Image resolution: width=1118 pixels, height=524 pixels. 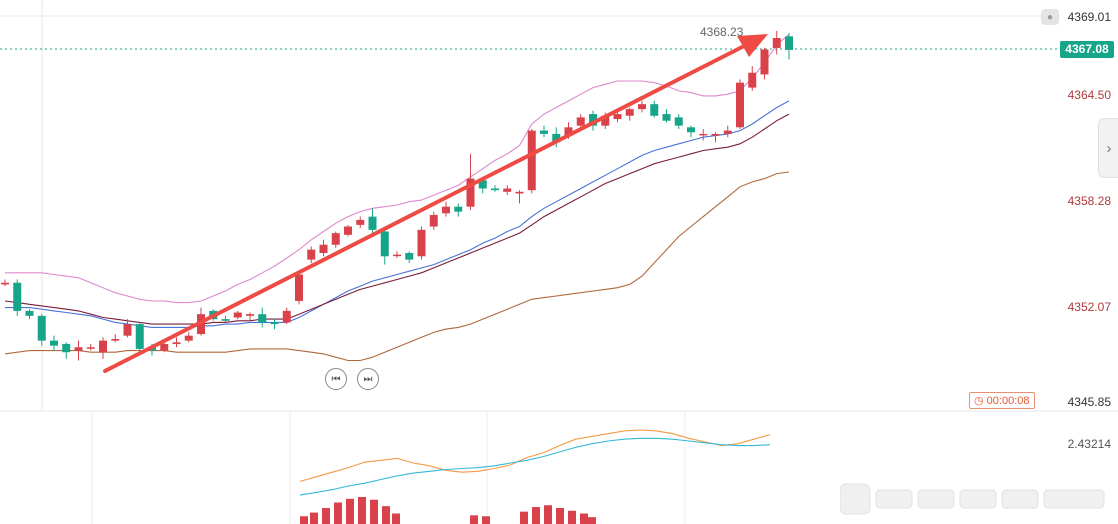 I want to click on macd-grid, so click(x=388, y=468).